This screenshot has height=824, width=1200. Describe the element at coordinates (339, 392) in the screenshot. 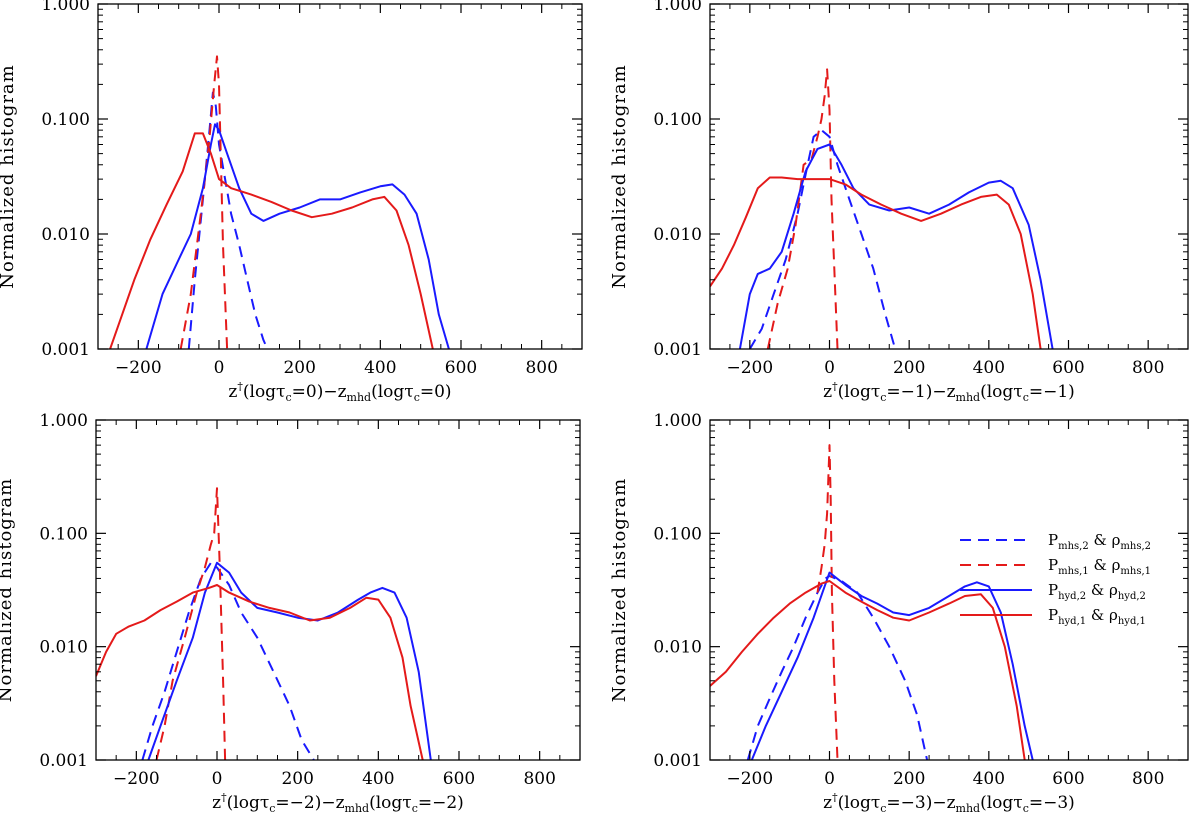

I see `x-axis-label: z†(logτc=0)−zmhd(logτc=0)` at that location.